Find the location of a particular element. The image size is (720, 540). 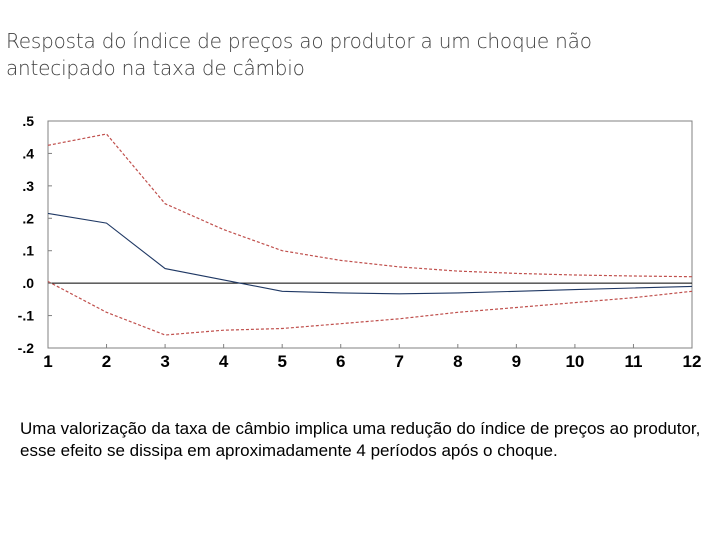

y-tick-label: .3 is located at coordinates (28, 186).